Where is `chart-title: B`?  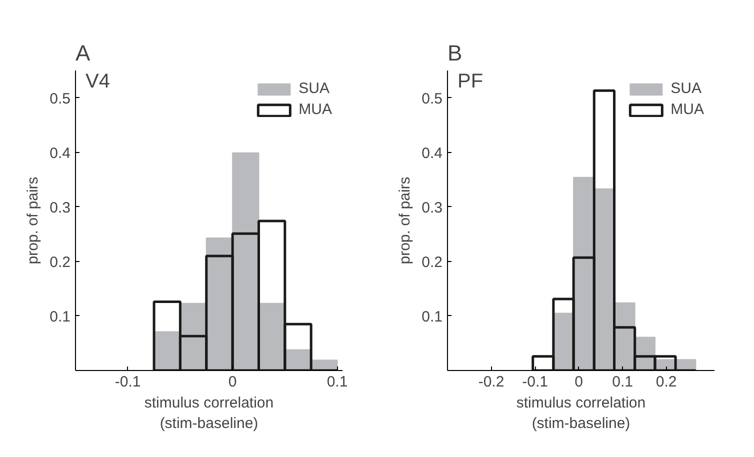 chart-title: B is located at coordinates (455, 53).